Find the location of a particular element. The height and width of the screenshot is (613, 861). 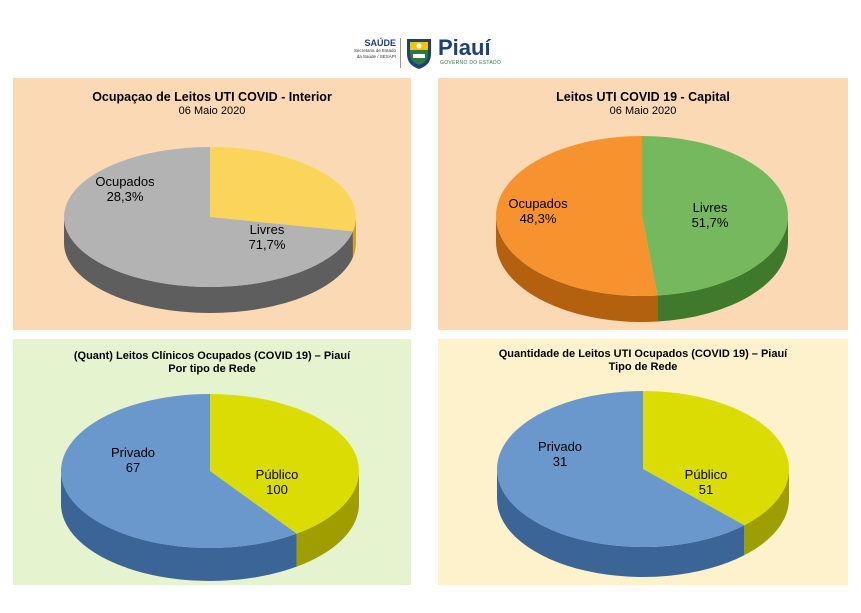

slice-value-publico: 51 is located at coordinates (706, 489).